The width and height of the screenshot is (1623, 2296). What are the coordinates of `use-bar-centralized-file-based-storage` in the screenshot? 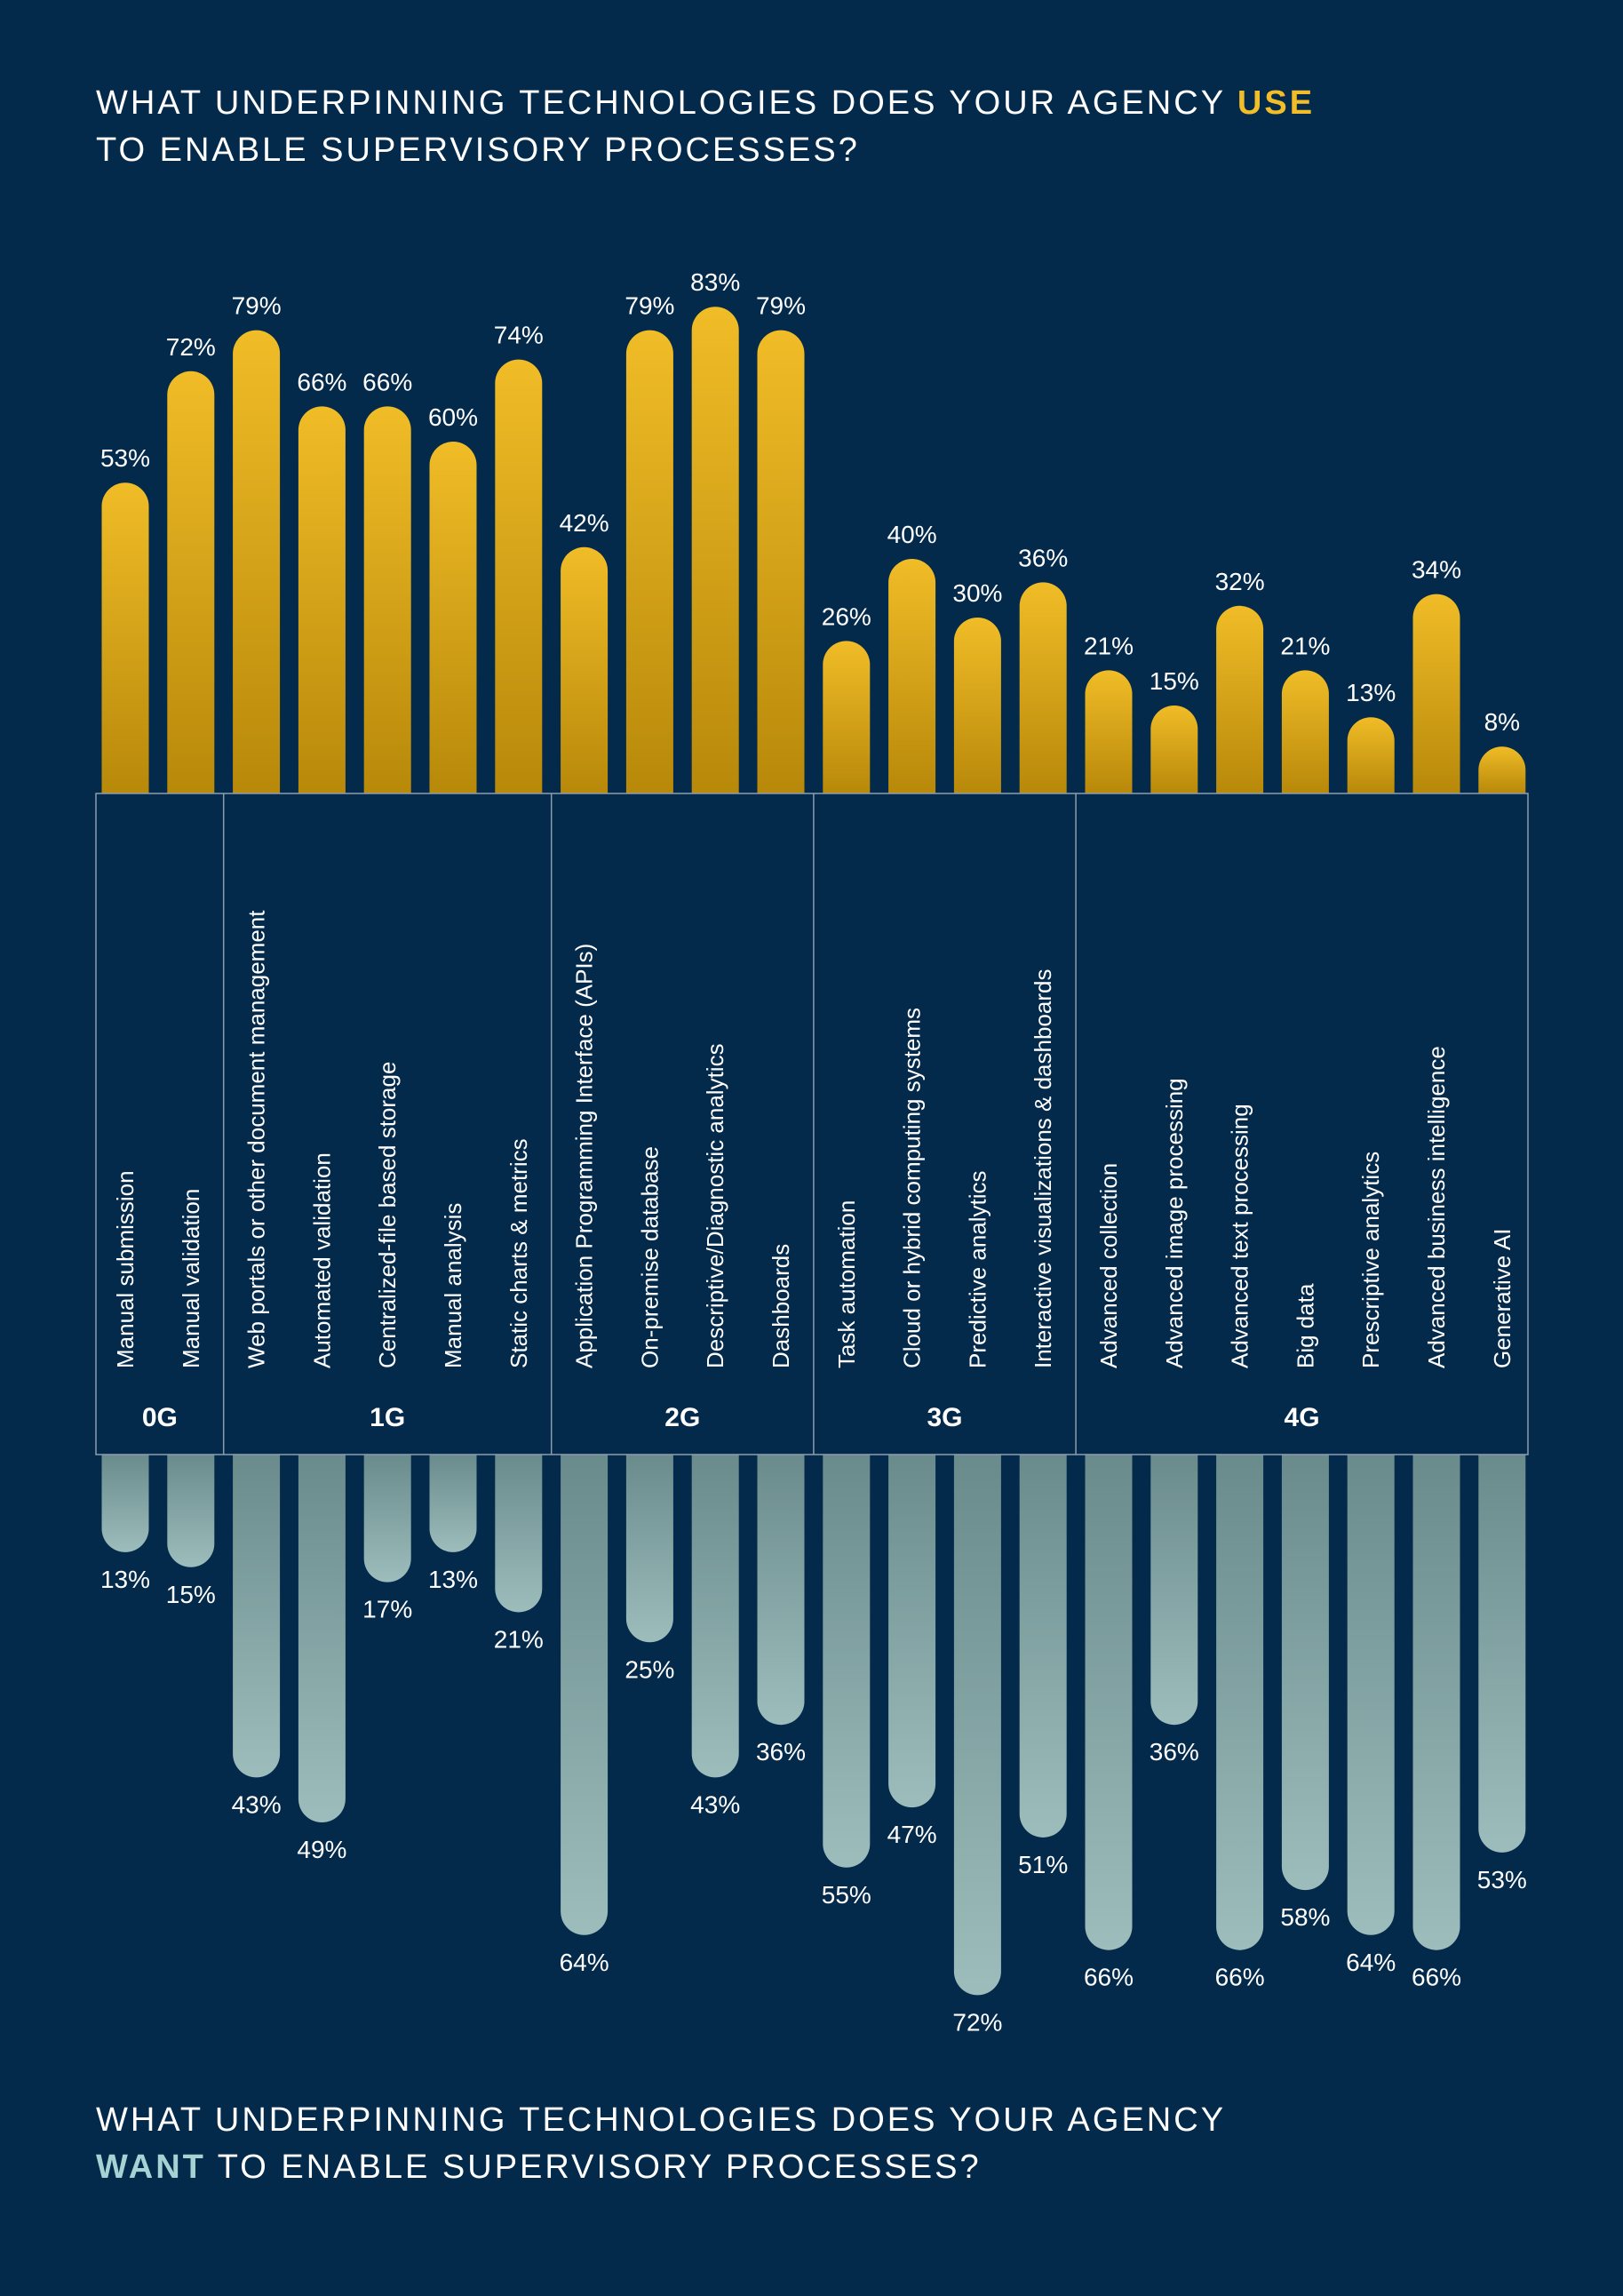 It's located at (387, 600).